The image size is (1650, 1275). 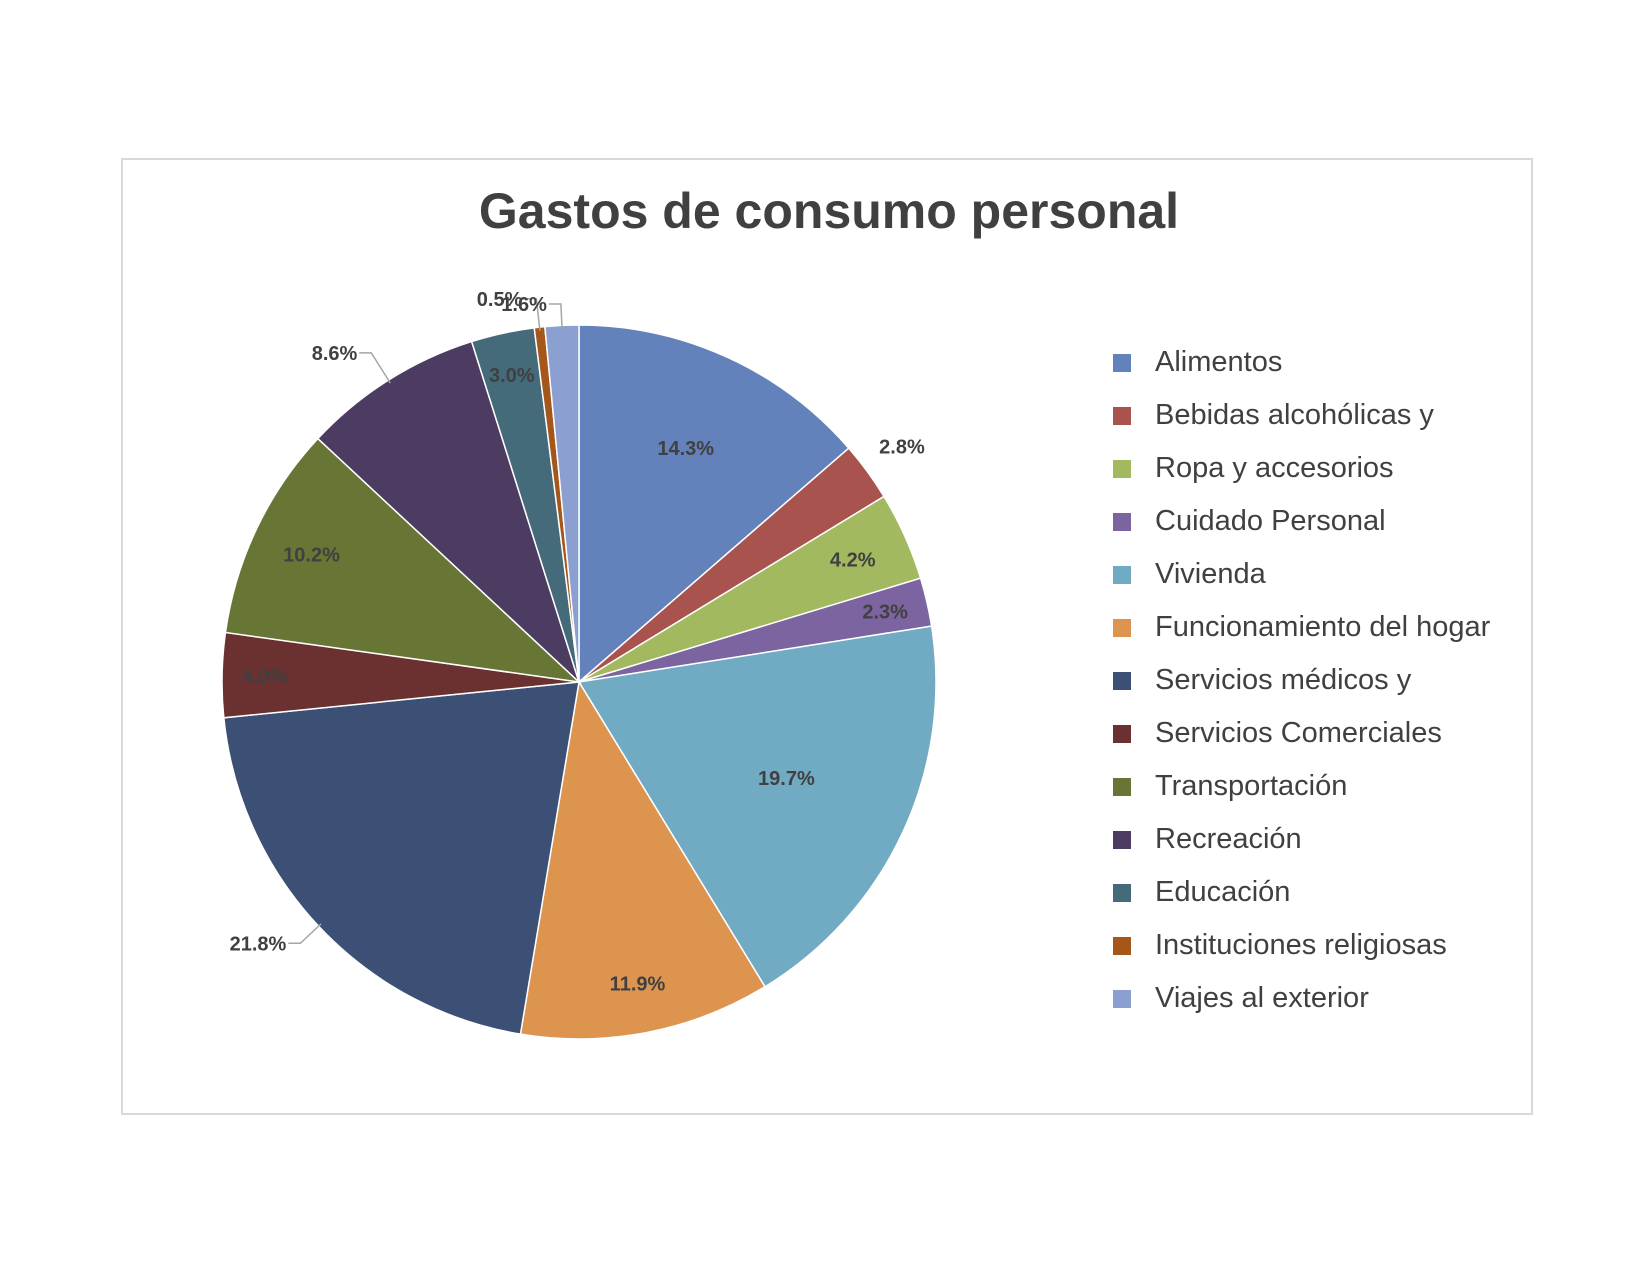 What do you see at coordinates (512, 376) in the screenshot?
I see `data-label-educacion: 3.0%` at bounding box center [512, 376].